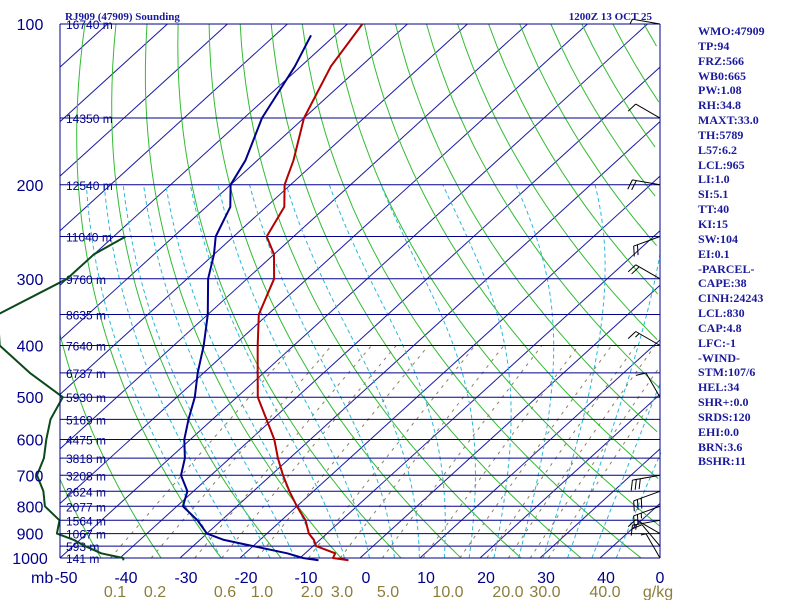  I want to click on index-entry: BSHR:11, so click(722, 461).